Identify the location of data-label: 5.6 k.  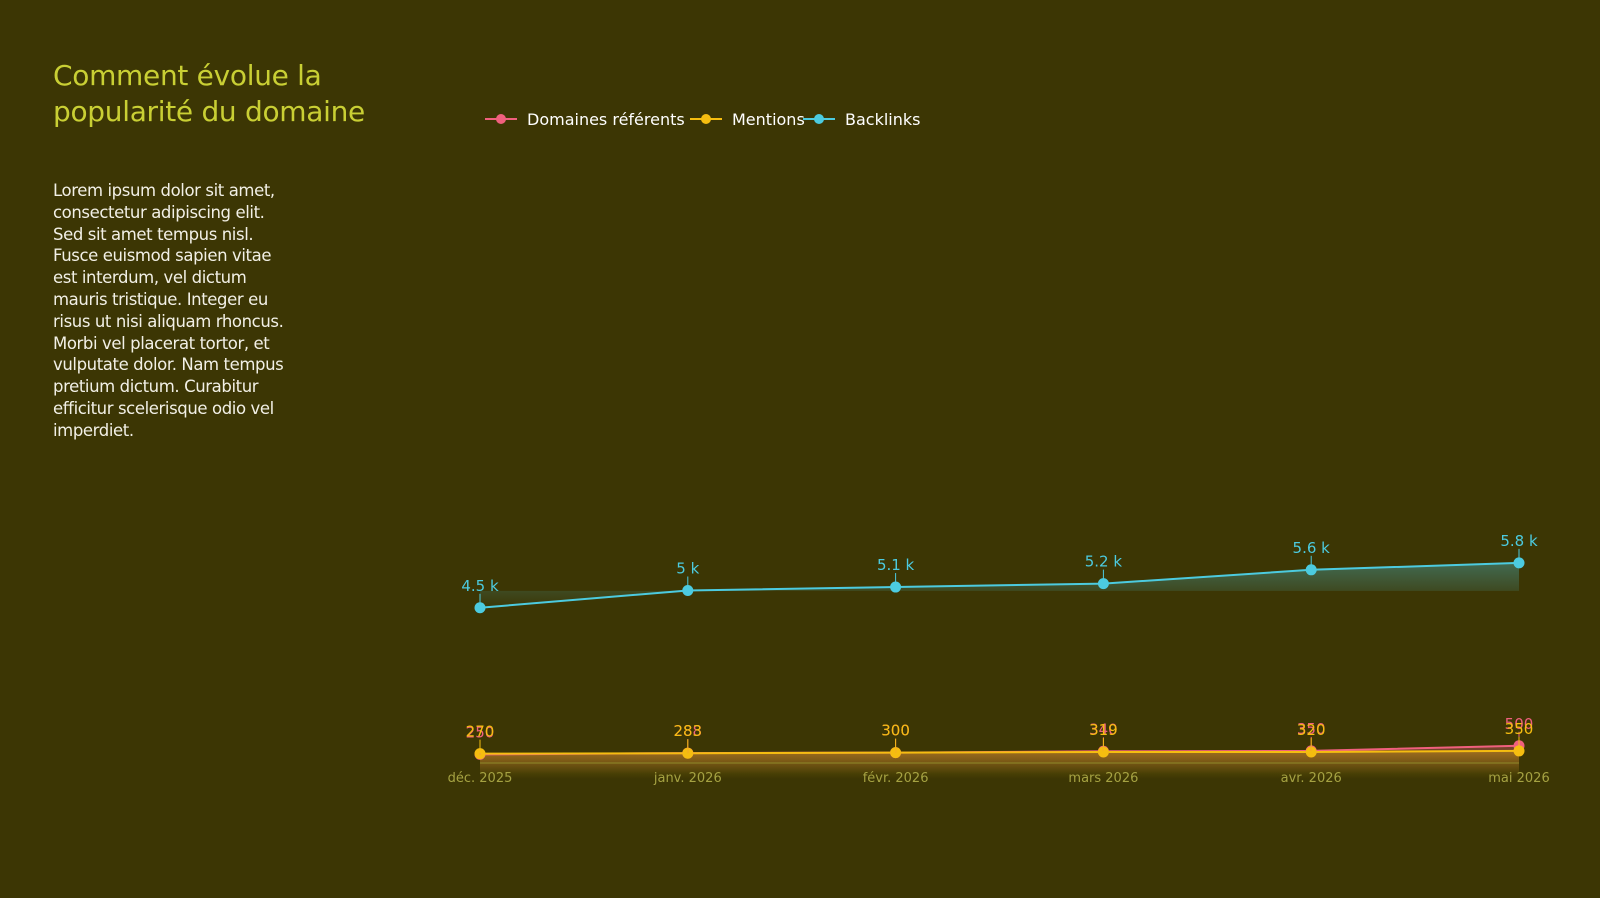
(1312, 548).